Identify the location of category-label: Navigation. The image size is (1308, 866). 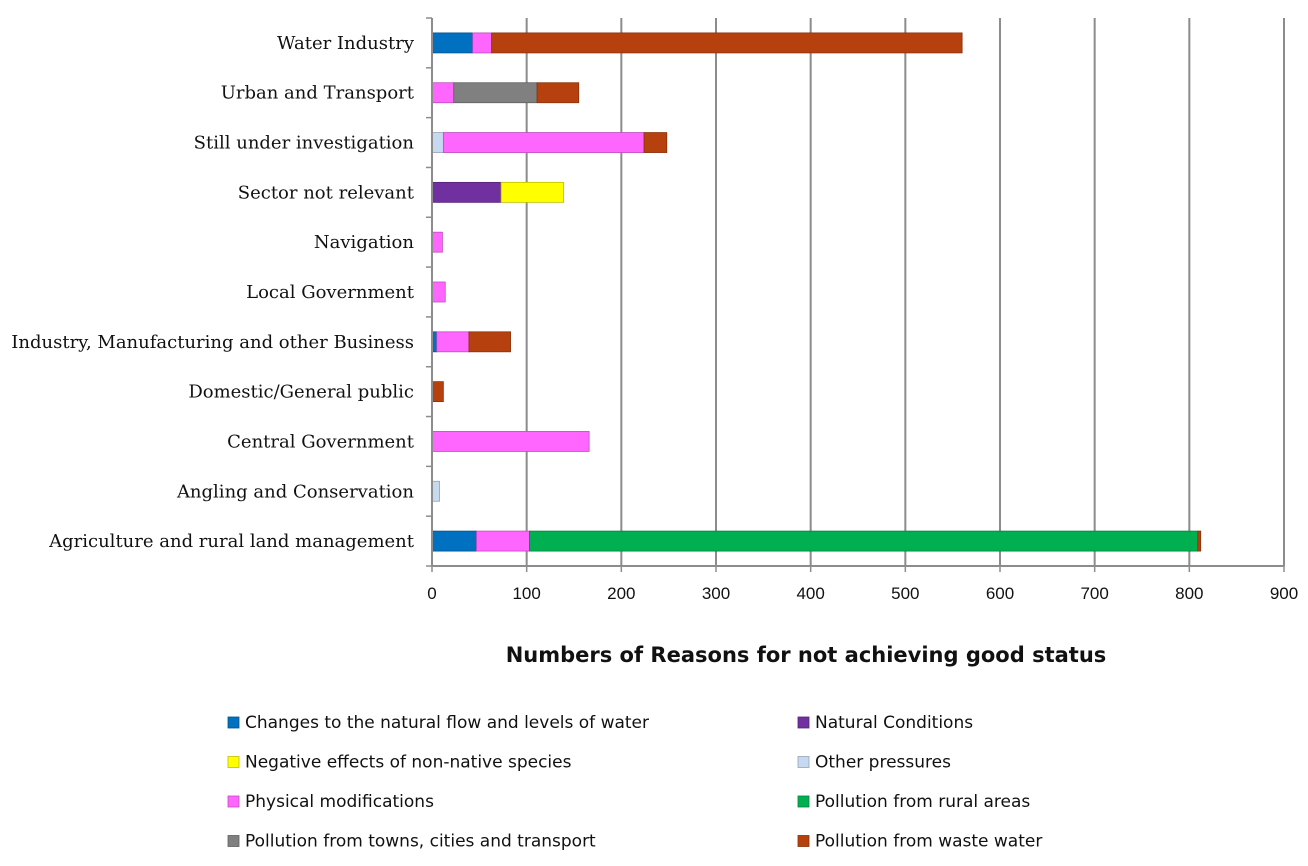
(364, 242).